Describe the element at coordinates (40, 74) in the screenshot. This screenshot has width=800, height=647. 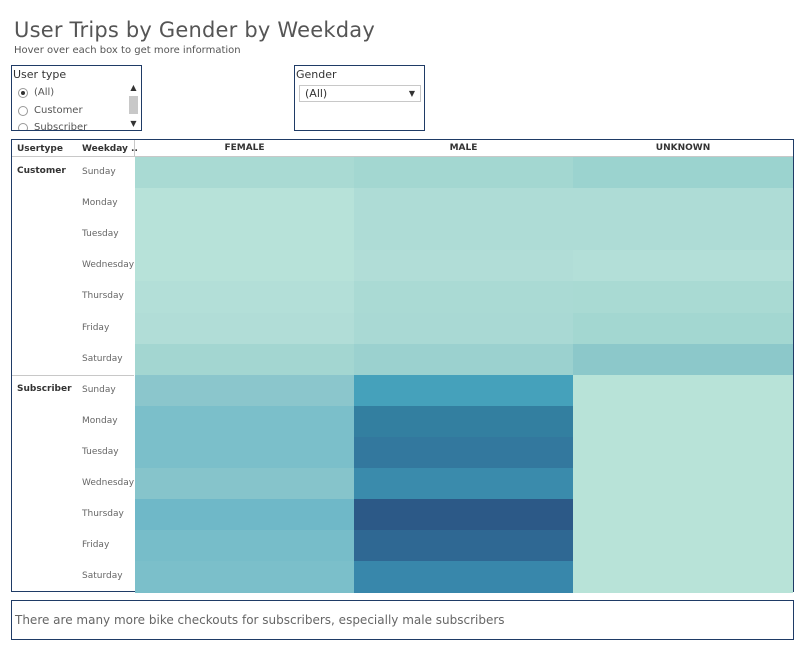
I see `usertype-filter-label: User type` at that location.